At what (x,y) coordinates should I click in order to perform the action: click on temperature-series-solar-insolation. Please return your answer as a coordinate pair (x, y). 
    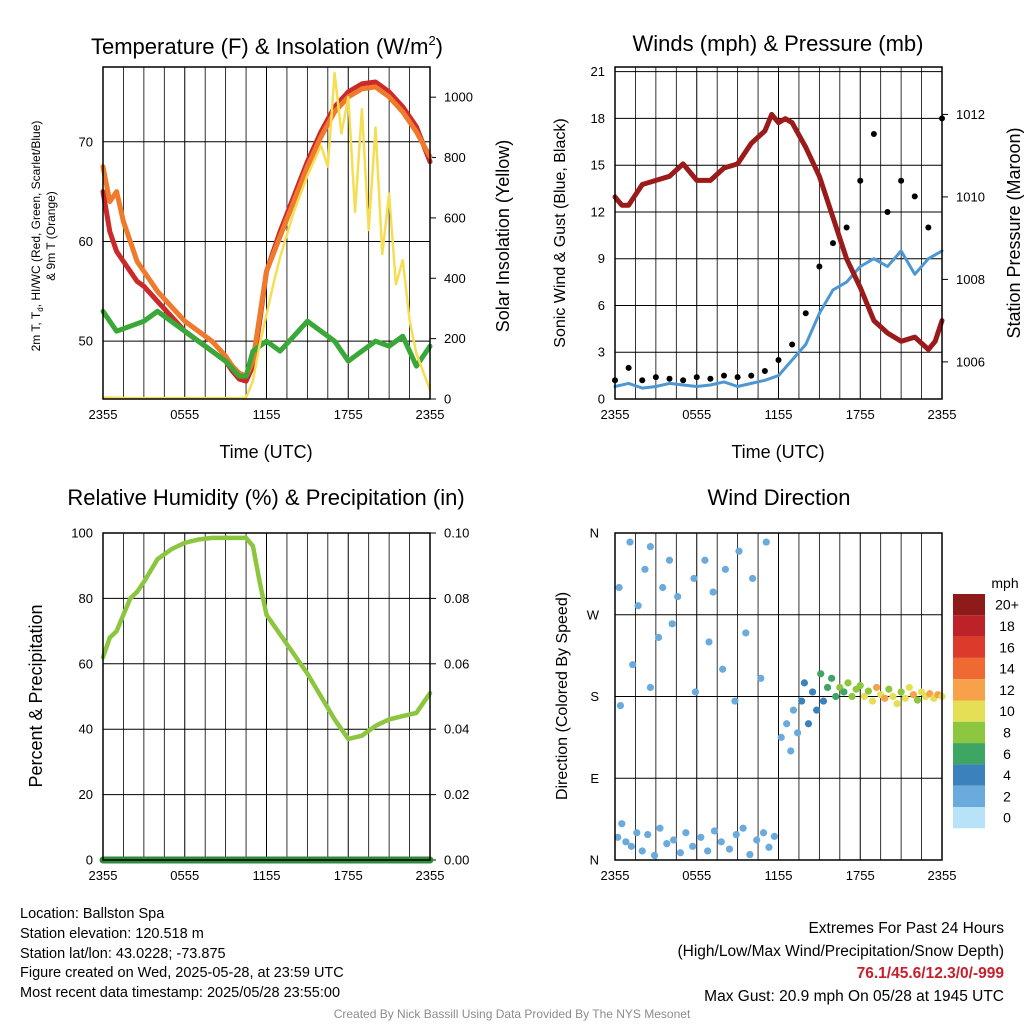
    Looking at the image, I should click on (266, 235).